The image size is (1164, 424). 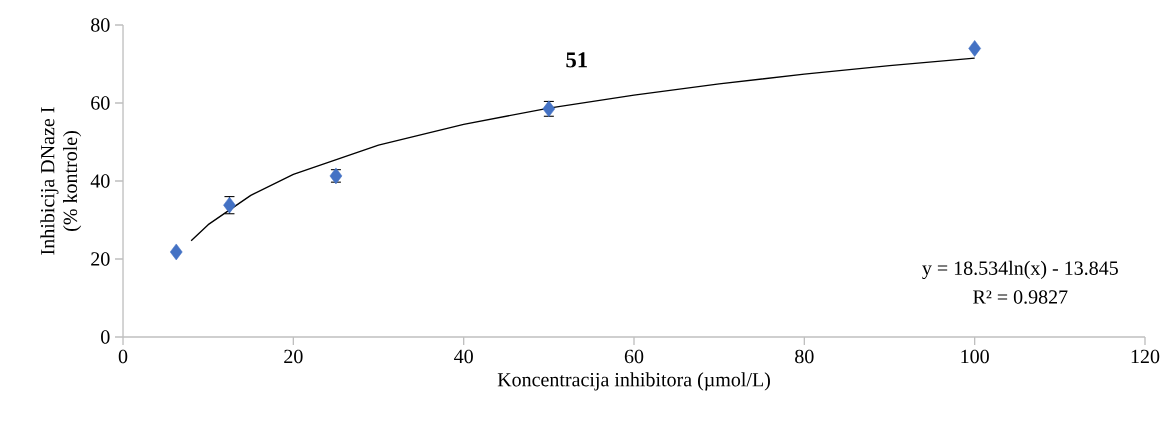 I want to click on y-tick-label: 20, so click(x=100, y=259).